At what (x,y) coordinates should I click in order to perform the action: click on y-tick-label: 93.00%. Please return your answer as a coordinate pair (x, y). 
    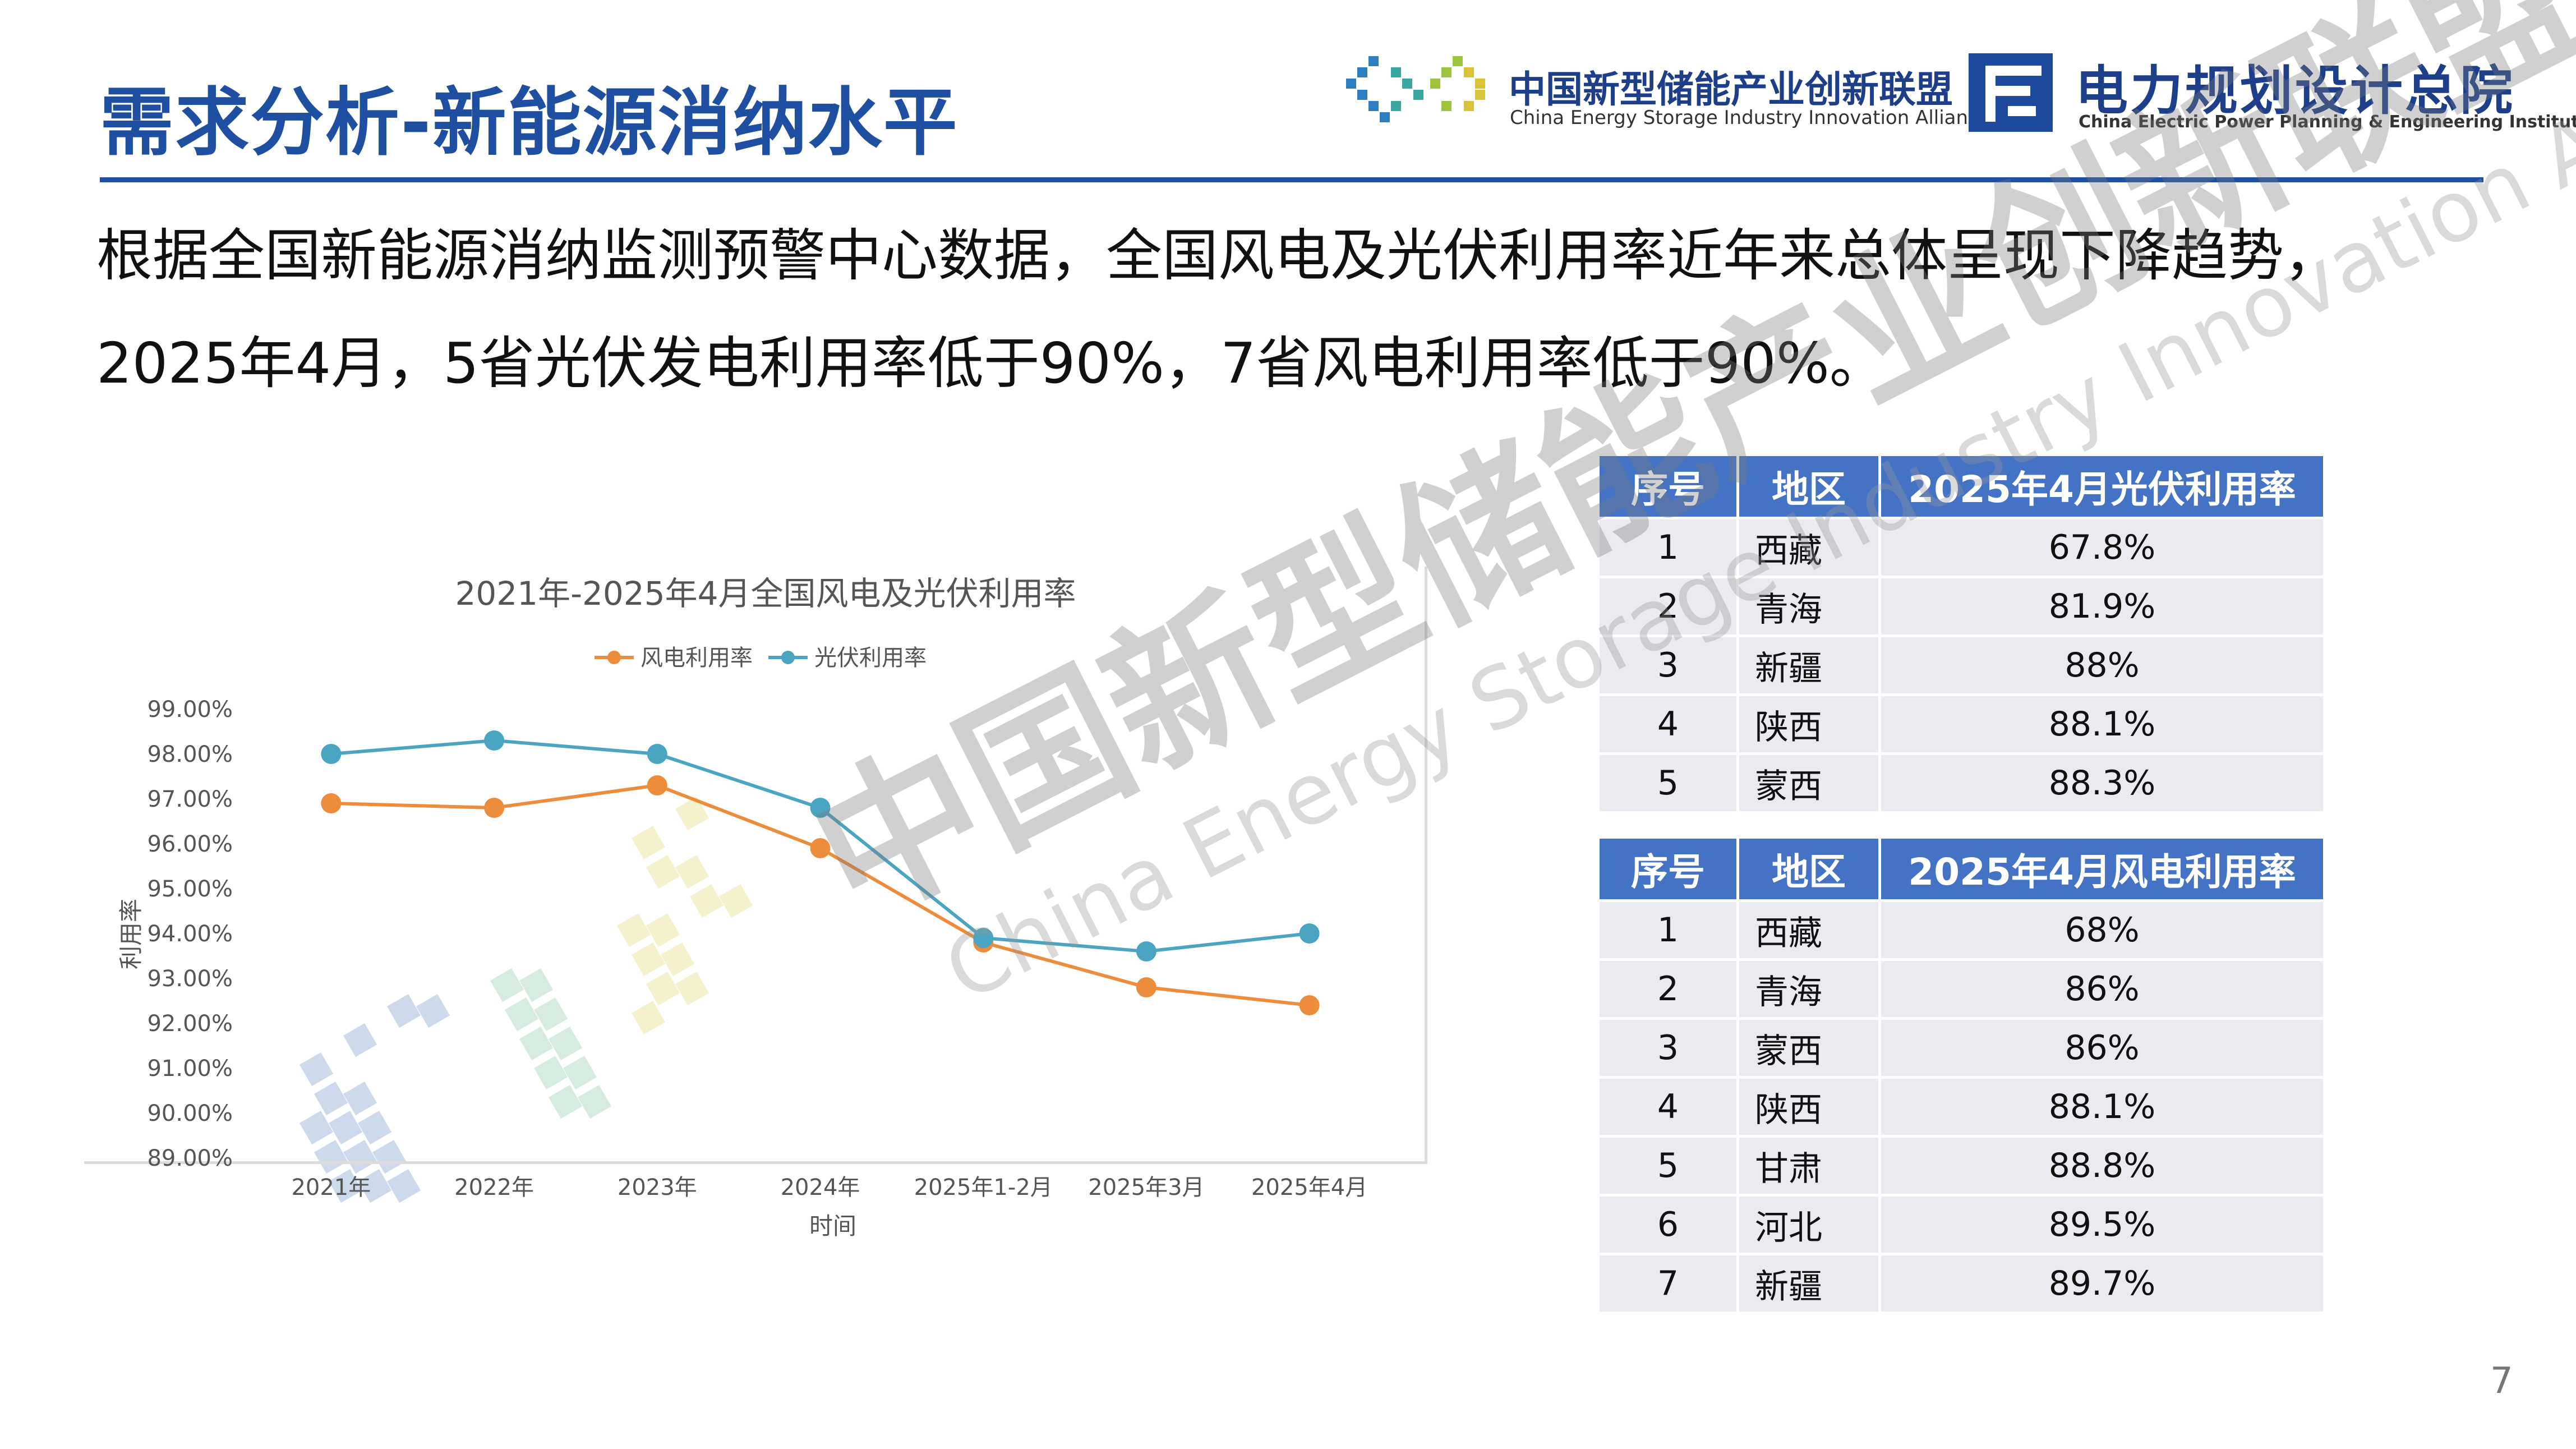
    Looking at the image, I should click on (190, 979).